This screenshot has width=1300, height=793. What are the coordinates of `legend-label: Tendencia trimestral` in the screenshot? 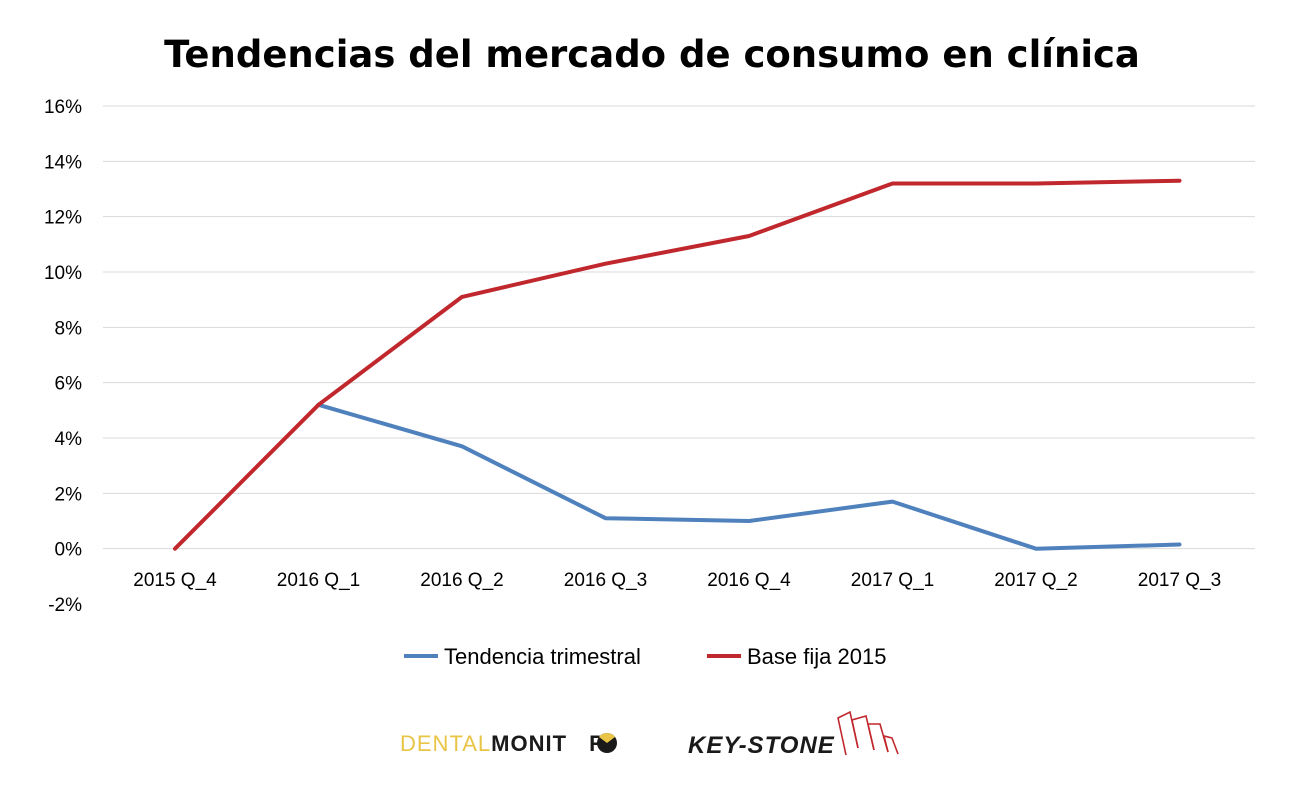 It's located at (542, 656).